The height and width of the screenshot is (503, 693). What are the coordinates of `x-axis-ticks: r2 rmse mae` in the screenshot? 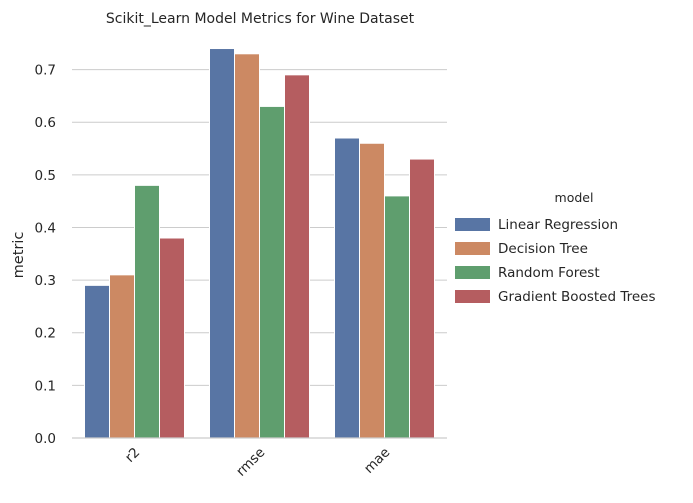 It's located at (257, 462).